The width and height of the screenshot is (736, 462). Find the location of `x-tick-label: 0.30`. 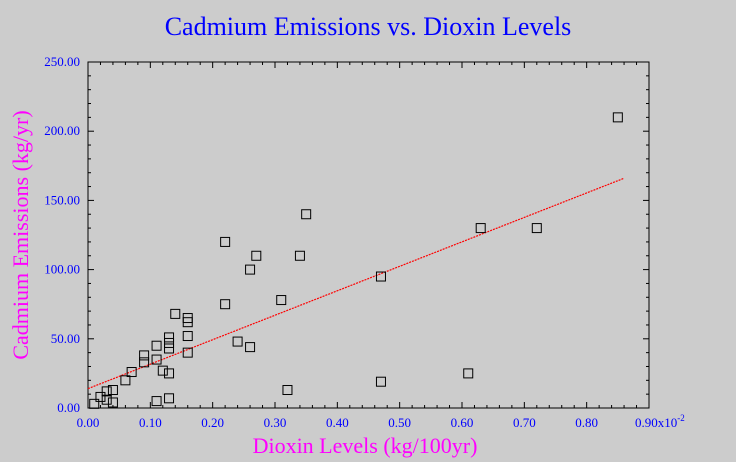

x-tick-label: 0.30 is located at coordinates (275, 422).